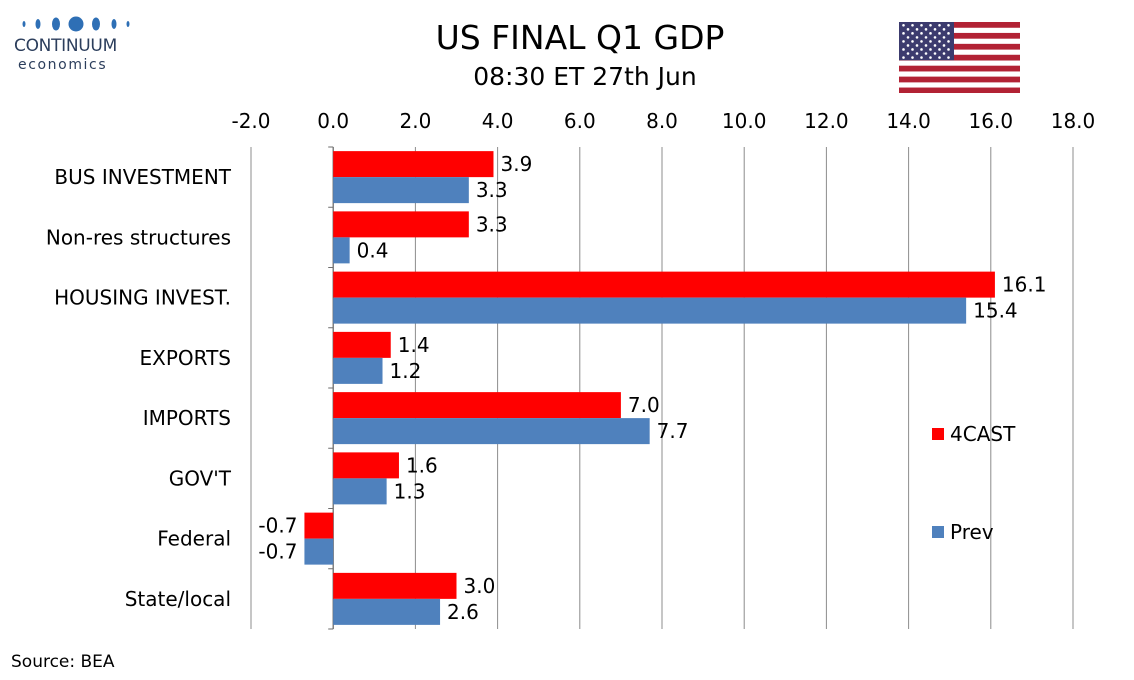  Describe the element at coordinates (463, 612) in the screenshot. I see `data-label: 2.6` at that location.